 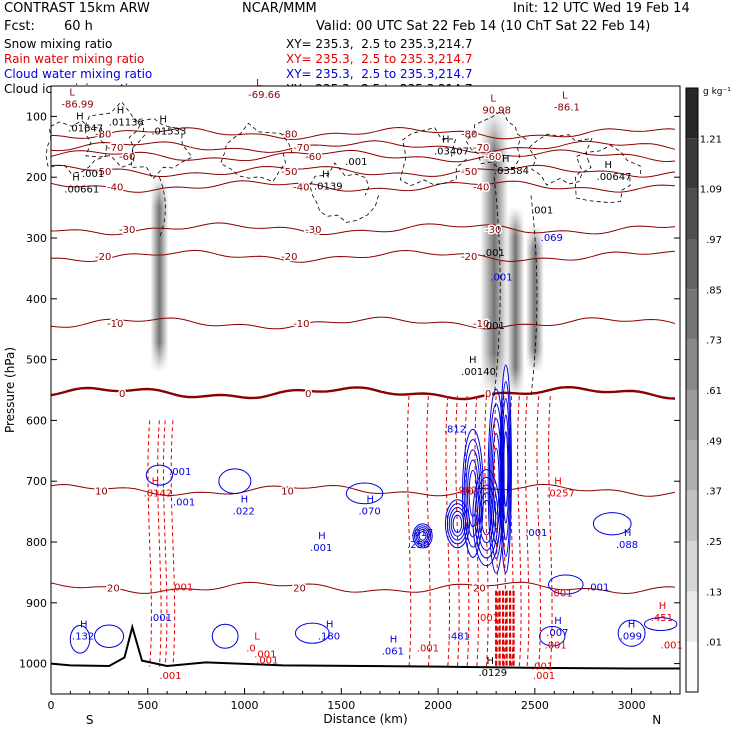 I want to click on extremum-value: .001, so click(x=321, y=548).